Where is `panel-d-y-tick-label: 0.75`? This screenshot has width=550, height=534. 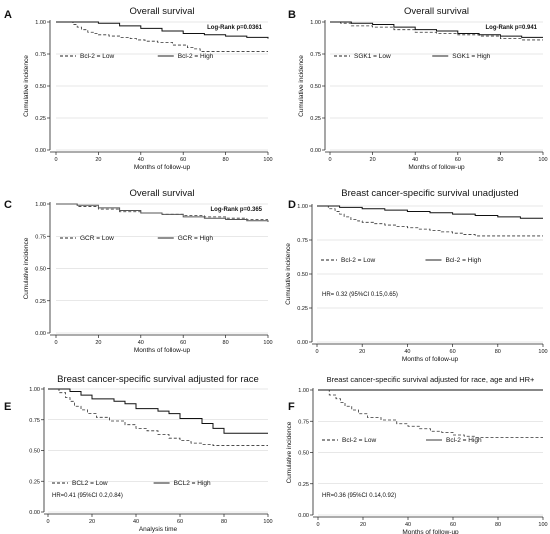 panel-d-y-tick-label: 0.75 is located at coordinates (302, 241).